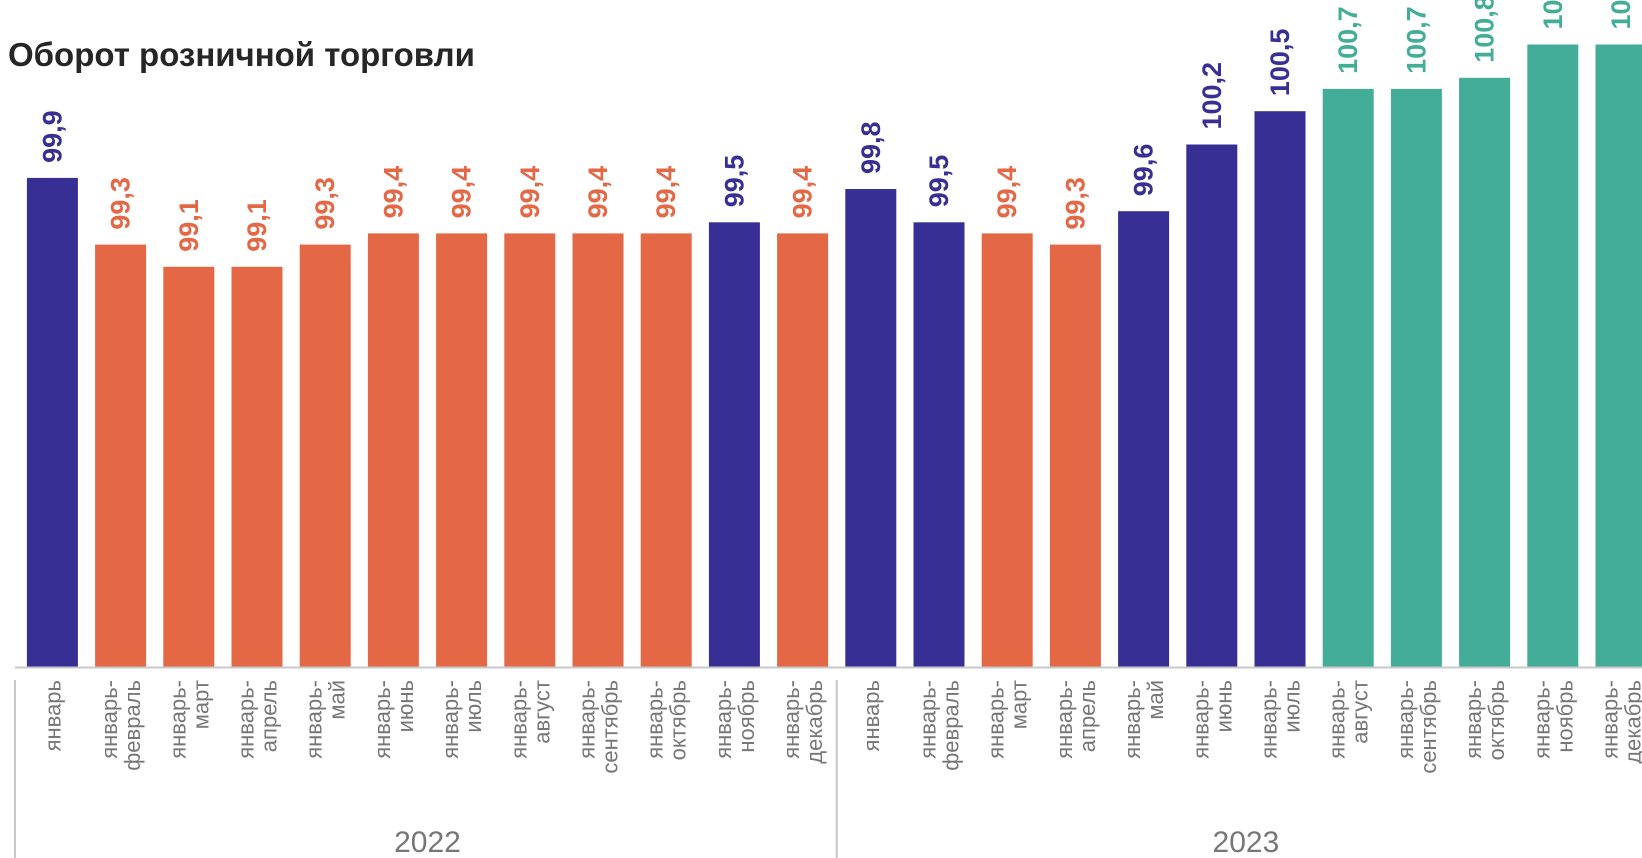 The image size is (1642, 858). I want to click on value-label: 100,5, so click(1280, 63).